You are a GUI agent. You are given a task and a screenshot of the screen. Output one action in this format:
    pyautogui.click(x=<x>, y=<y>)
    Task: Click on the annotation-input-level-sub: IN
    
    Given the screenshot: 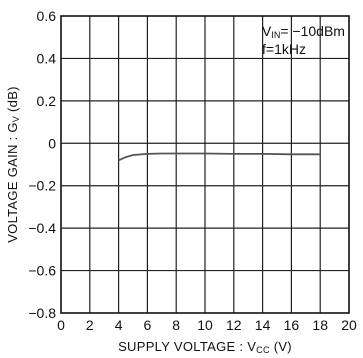 What is the action you would take?
    pyautogui.click(x=275, y=35)
    